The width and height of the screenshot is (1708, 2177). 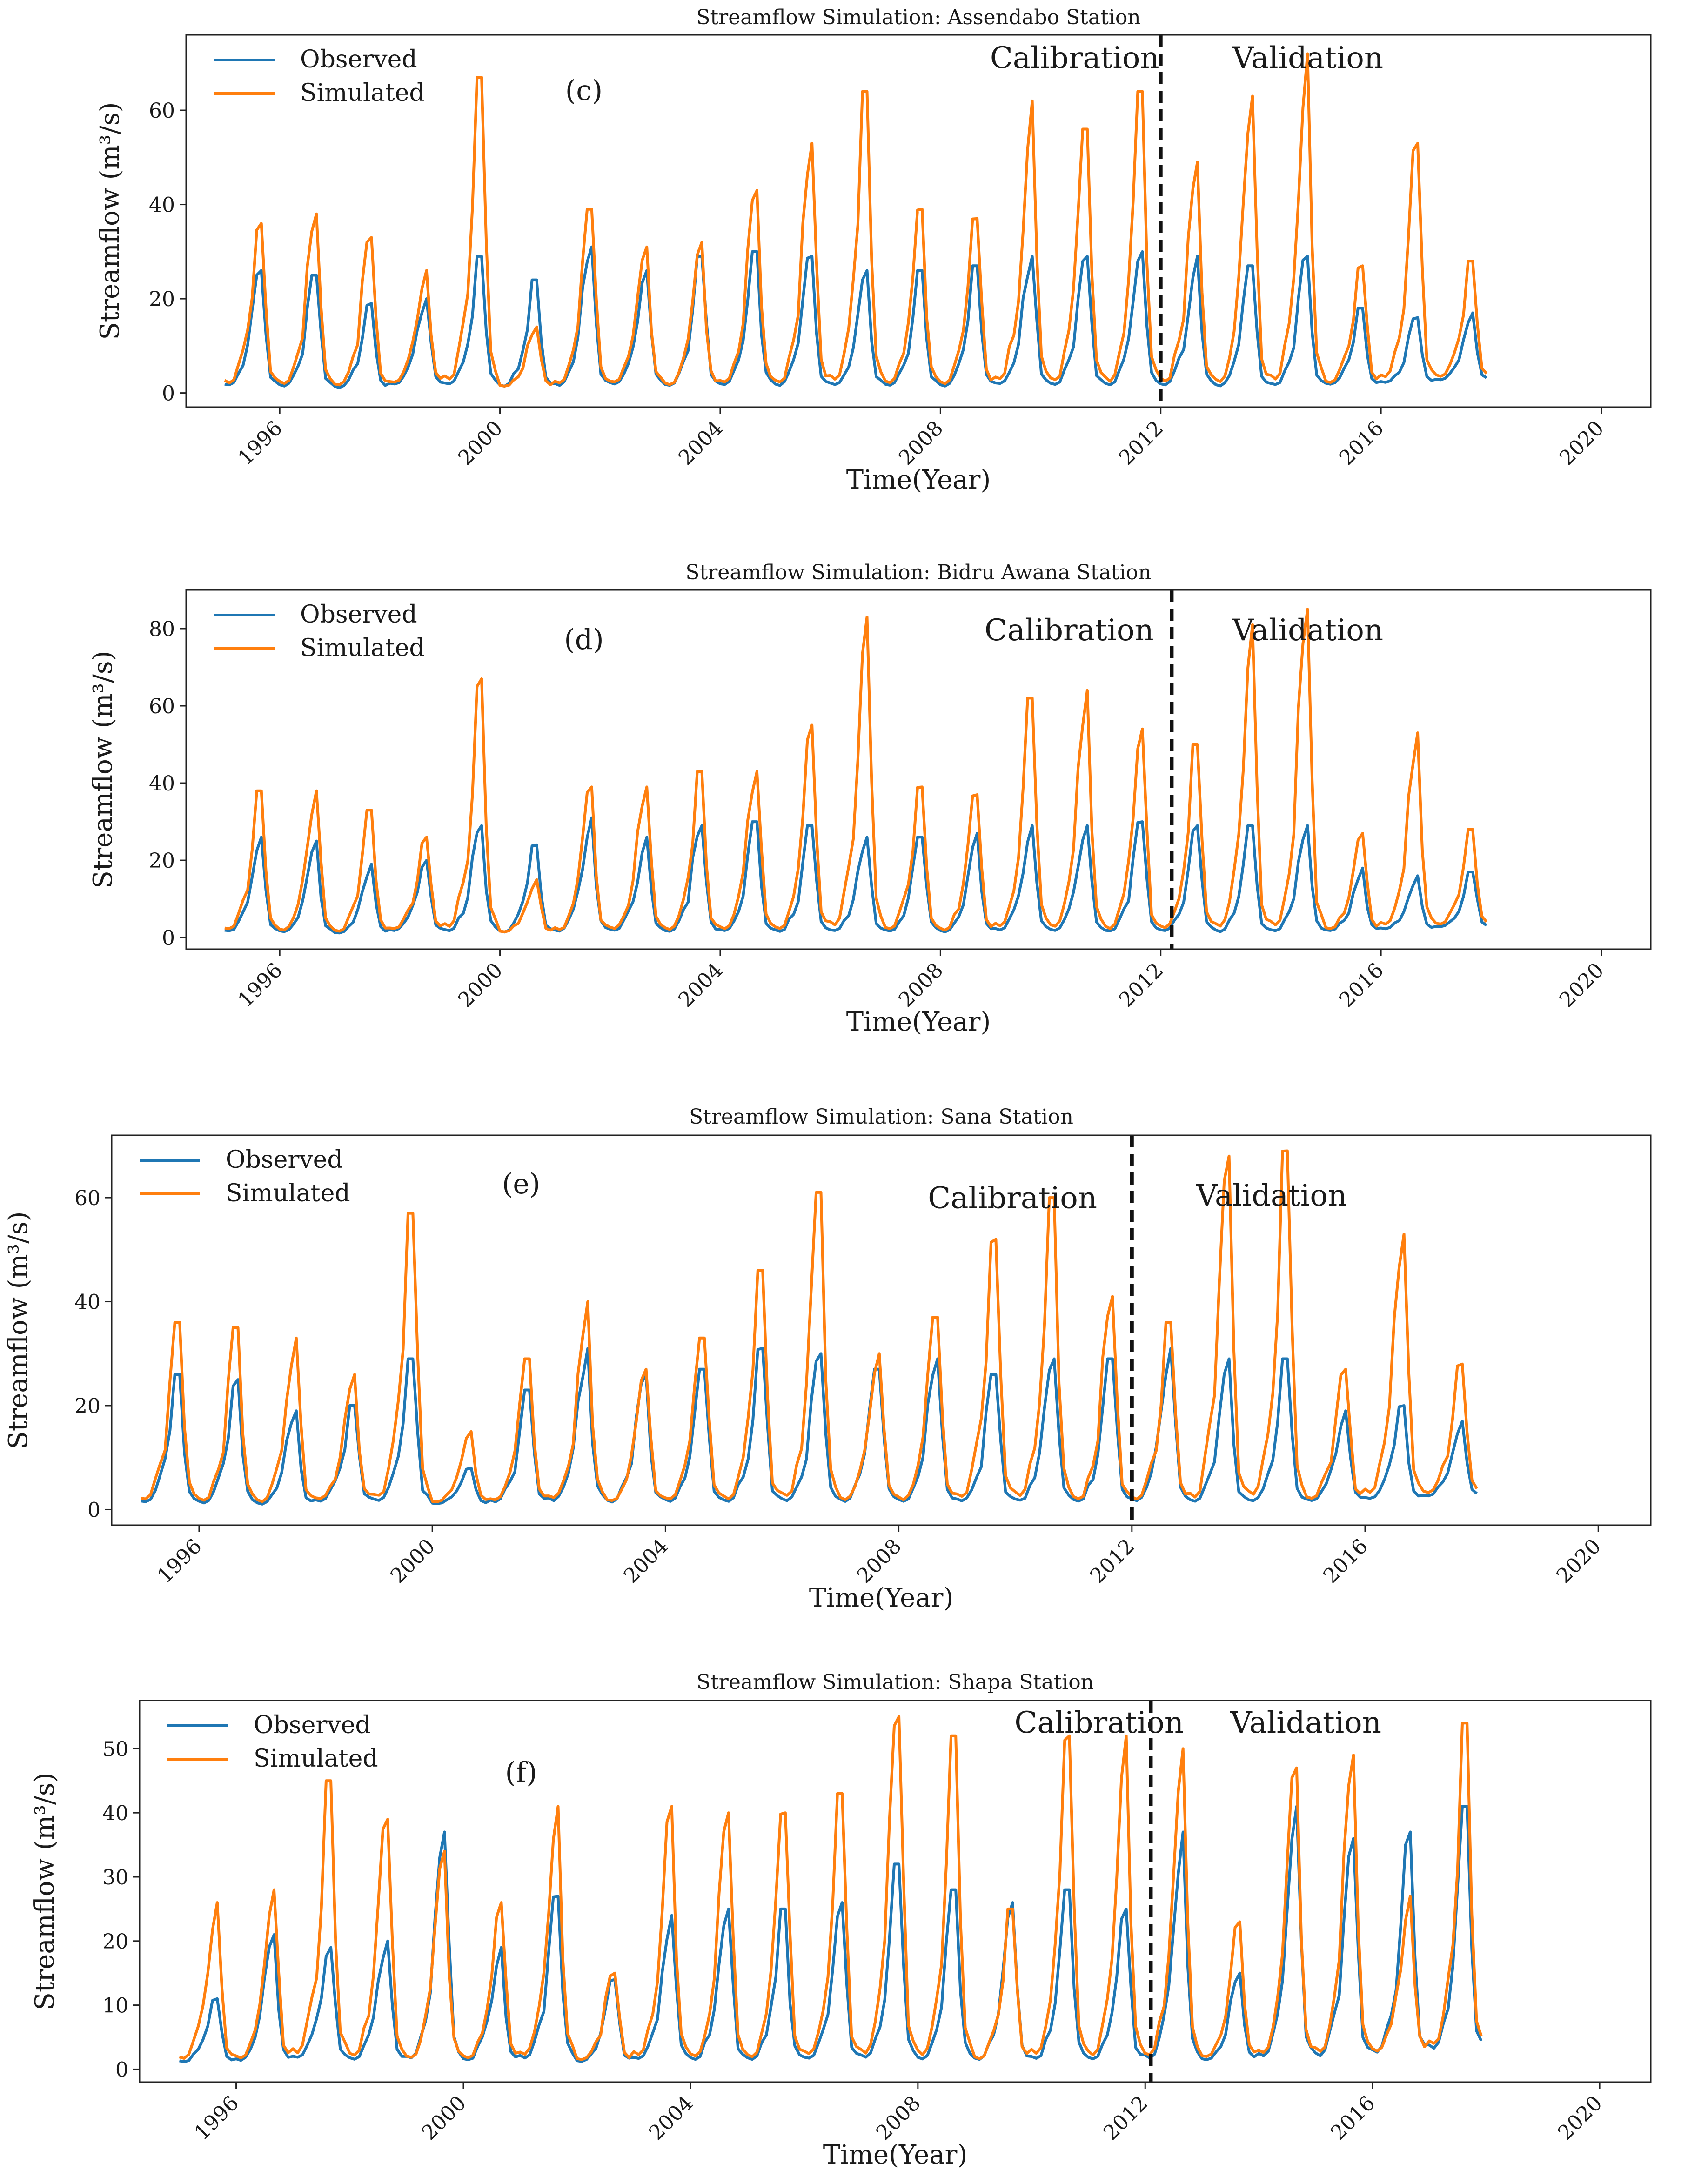 I want to click on y-tick-label: 50, so click(x=115, y=1749).